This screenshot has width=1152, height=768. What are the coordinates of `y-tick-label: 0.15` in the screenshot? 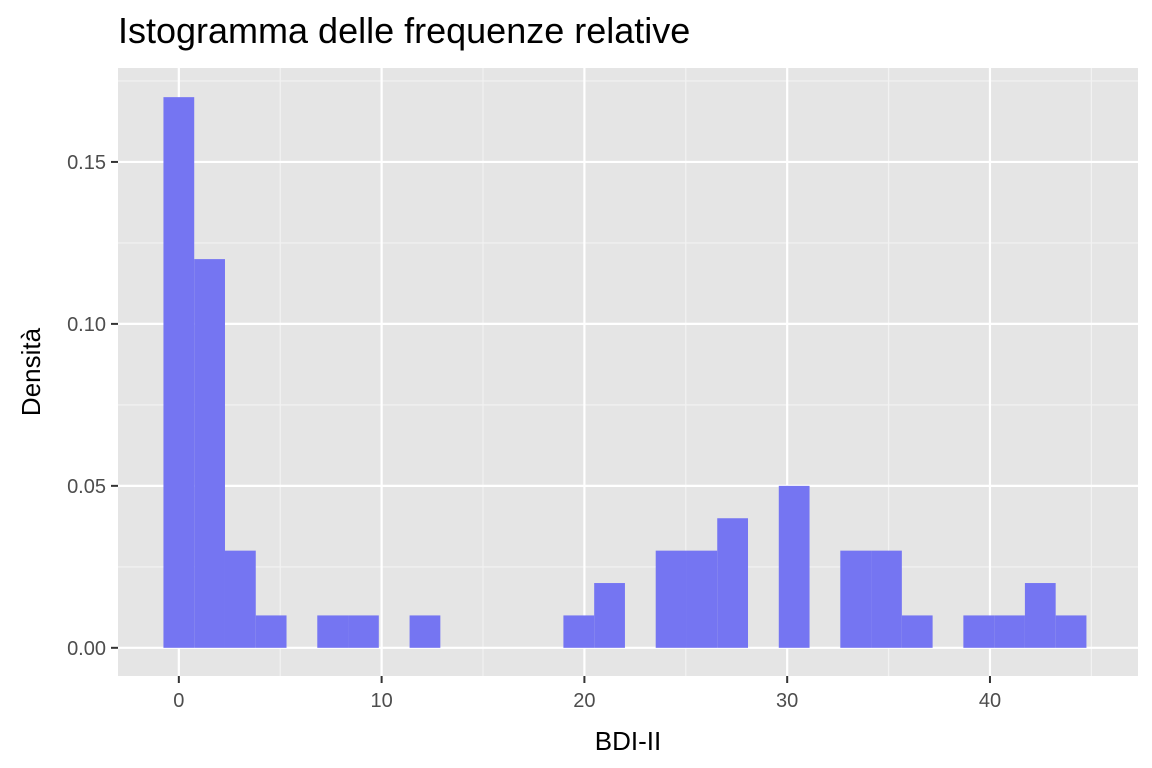 It's located at (86, 163).